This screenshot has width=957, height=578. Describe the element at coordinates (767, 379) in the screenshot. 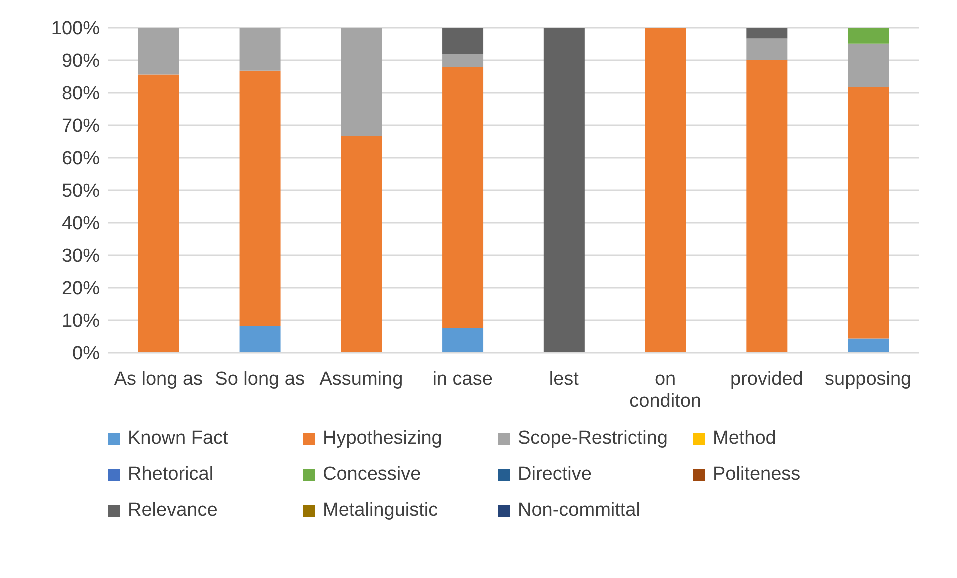

I see `x-tick-label: provided` at that location.